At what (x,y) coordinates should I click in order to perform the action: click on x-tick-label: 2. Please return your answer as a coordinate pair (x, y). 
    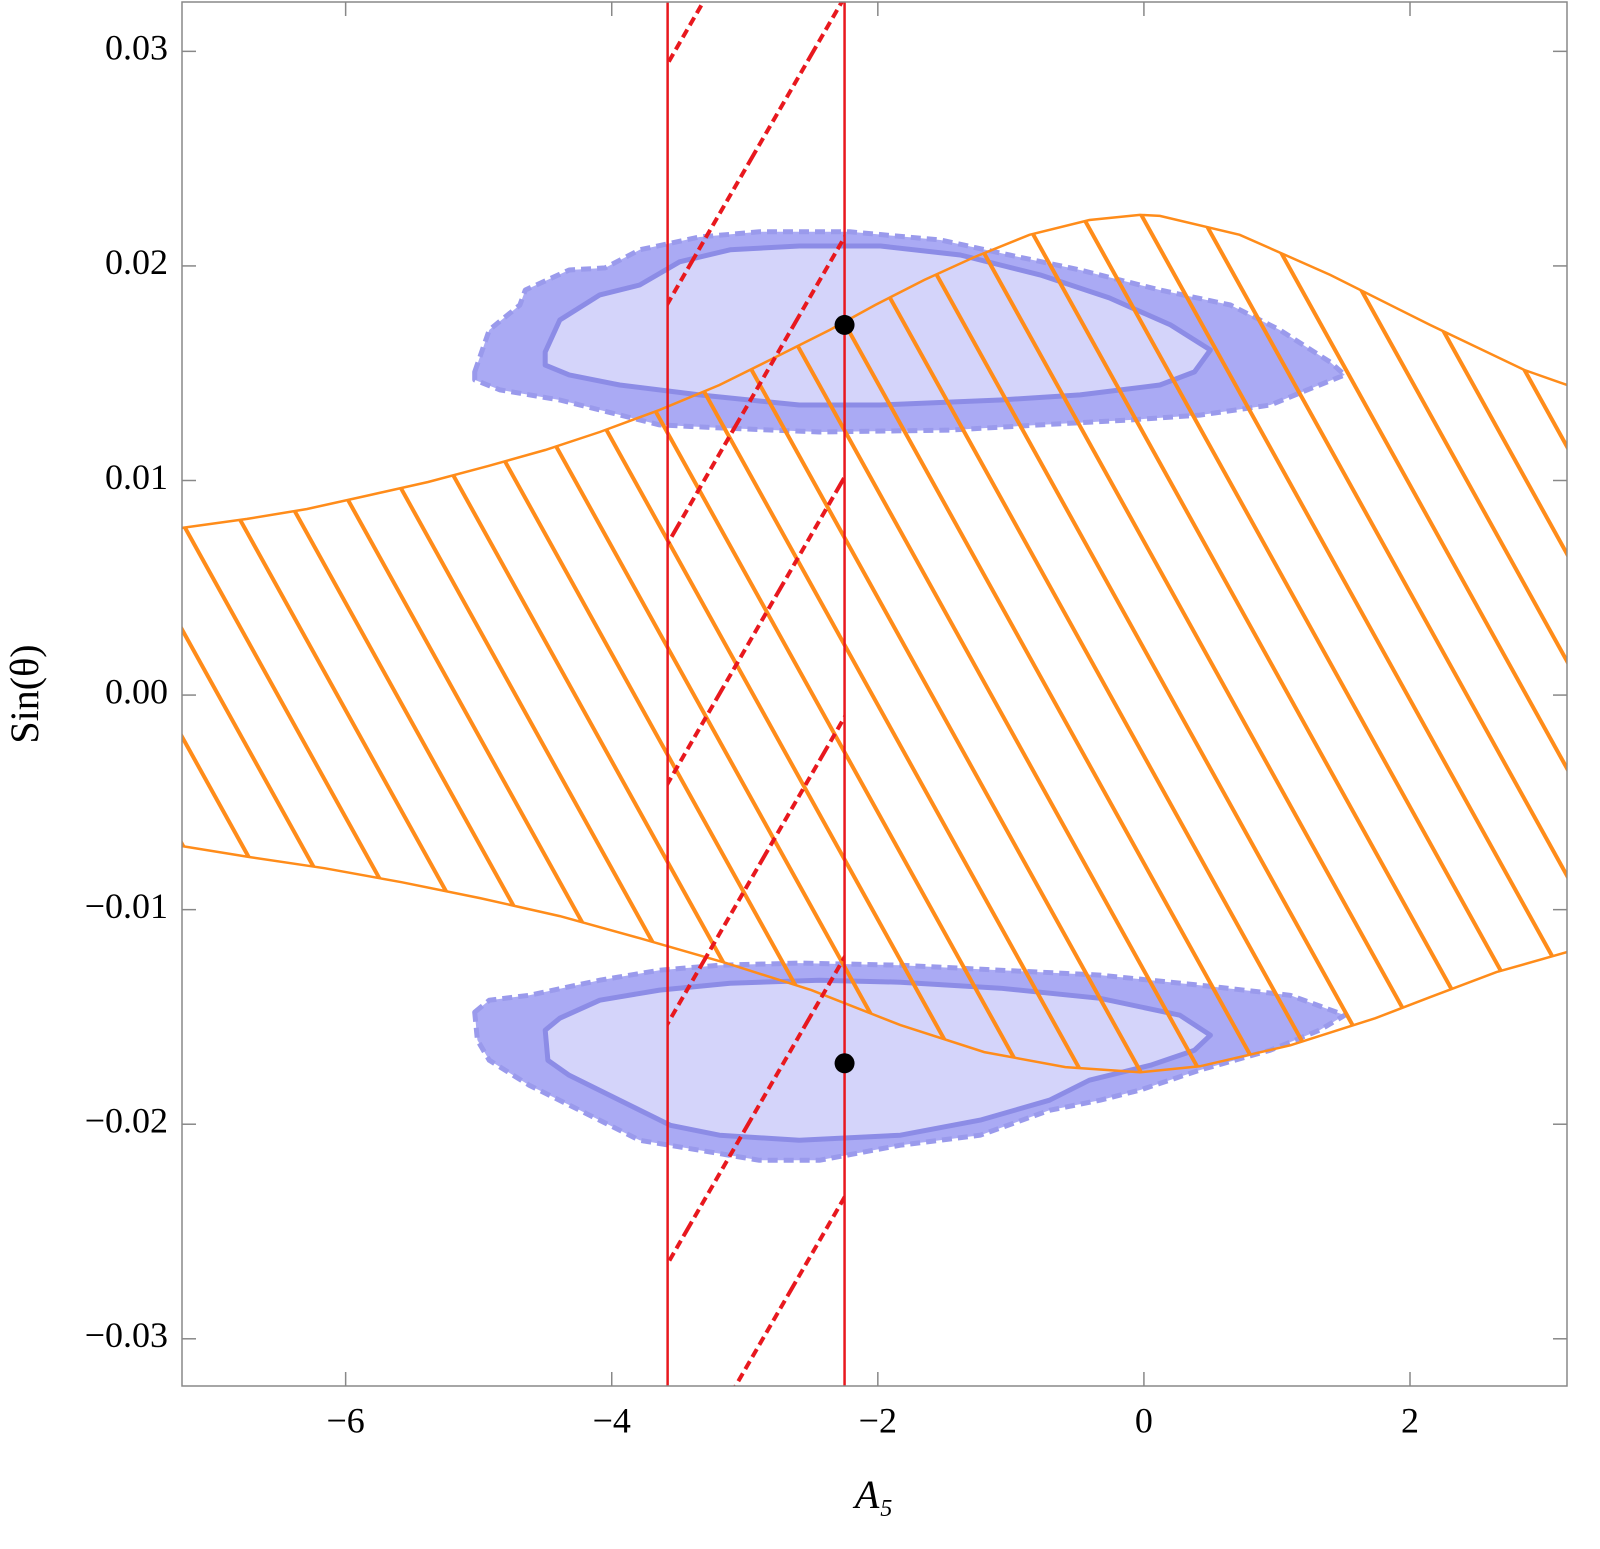
    Looking at the image, I should click on (1410, 1420).